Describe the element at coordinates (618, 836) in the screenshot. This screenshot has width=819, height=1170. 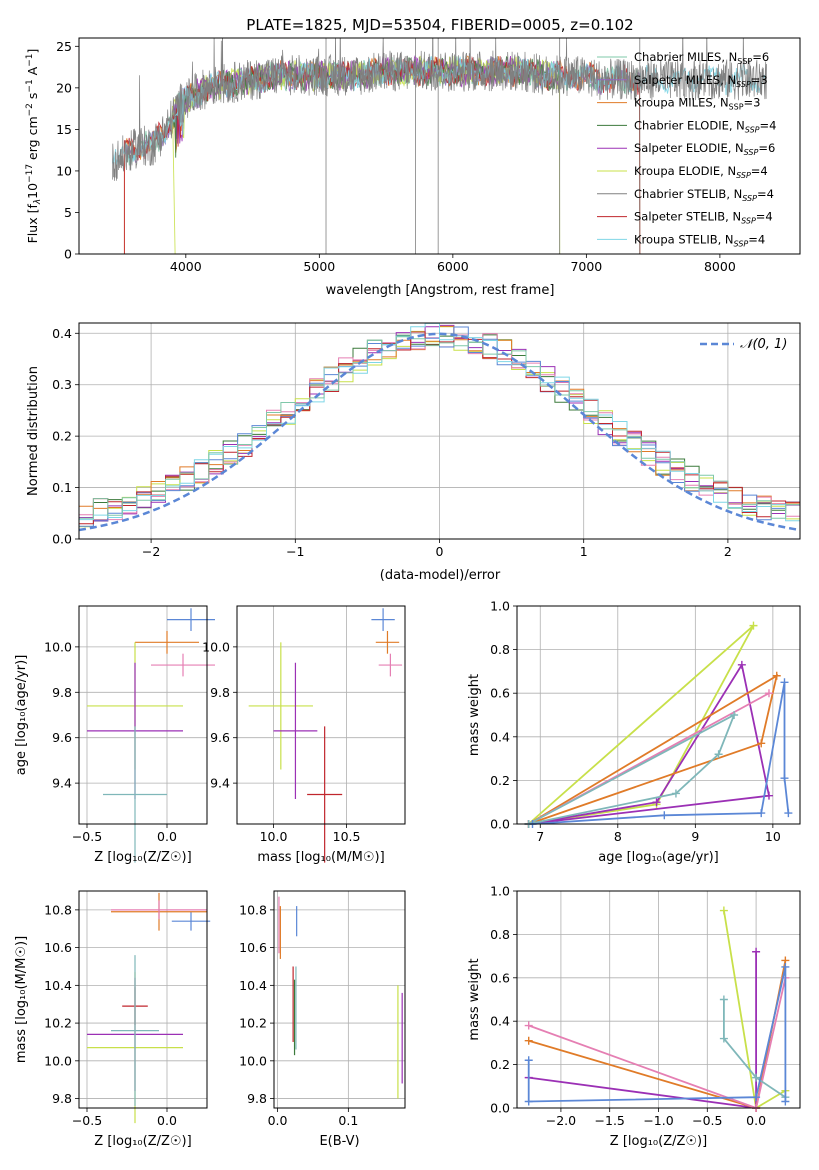
I see `massweight-vs-age-xtick-label: 8` at that location.